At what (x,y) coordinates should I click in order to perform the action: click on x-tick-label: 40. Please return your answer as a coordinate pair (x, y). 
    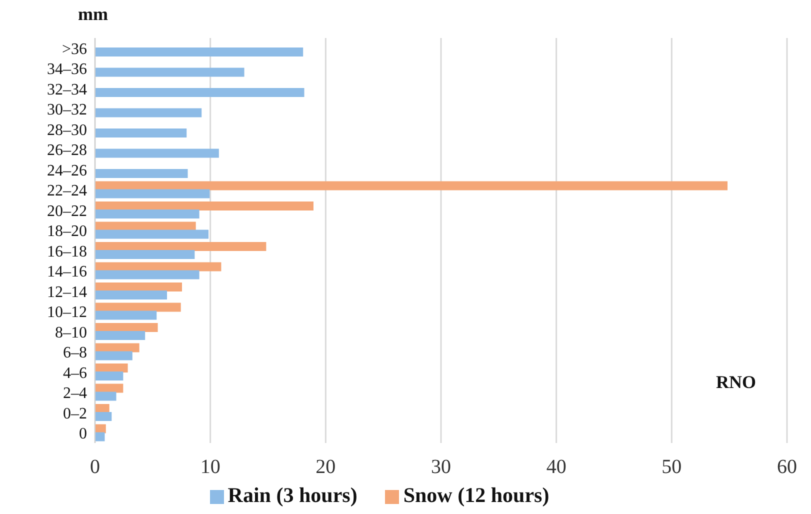
    Looking at the image, I should click on (556, 467).